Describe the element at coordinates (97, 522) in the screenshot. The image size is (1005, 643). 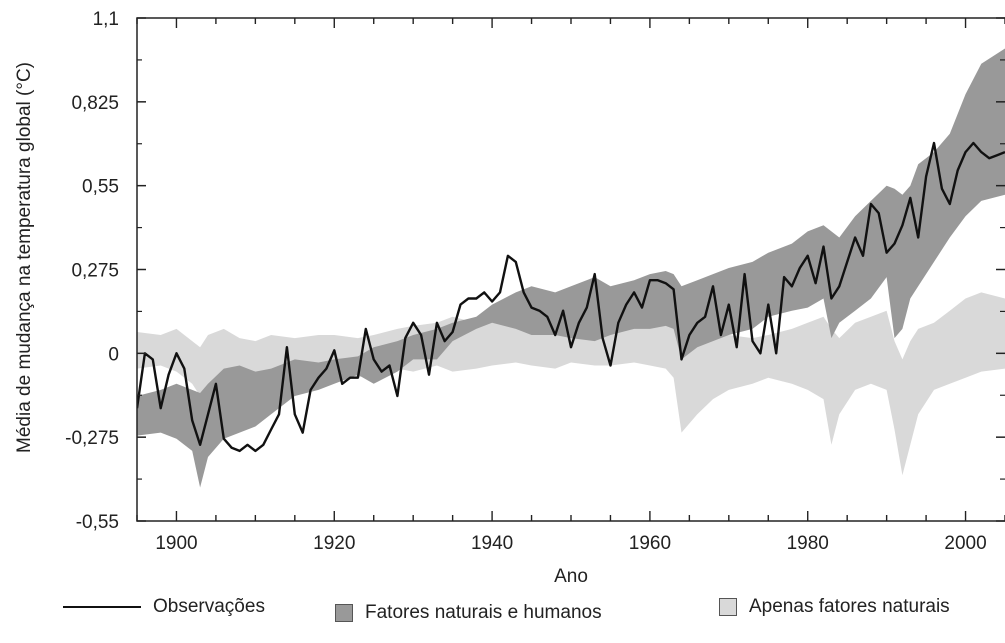
I see `y-tick-label: -0,55` at that location.